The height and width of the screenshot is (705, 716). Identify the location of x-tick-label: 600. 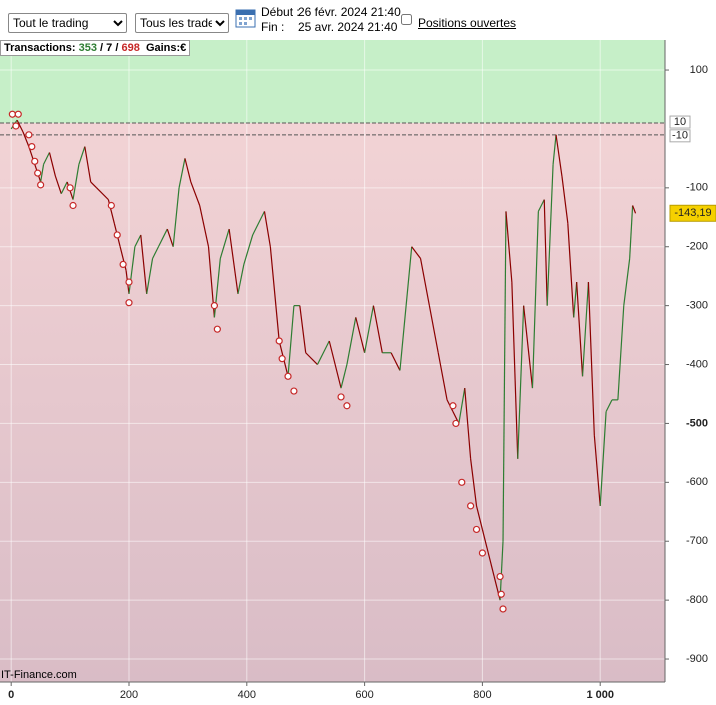
(364, 695).